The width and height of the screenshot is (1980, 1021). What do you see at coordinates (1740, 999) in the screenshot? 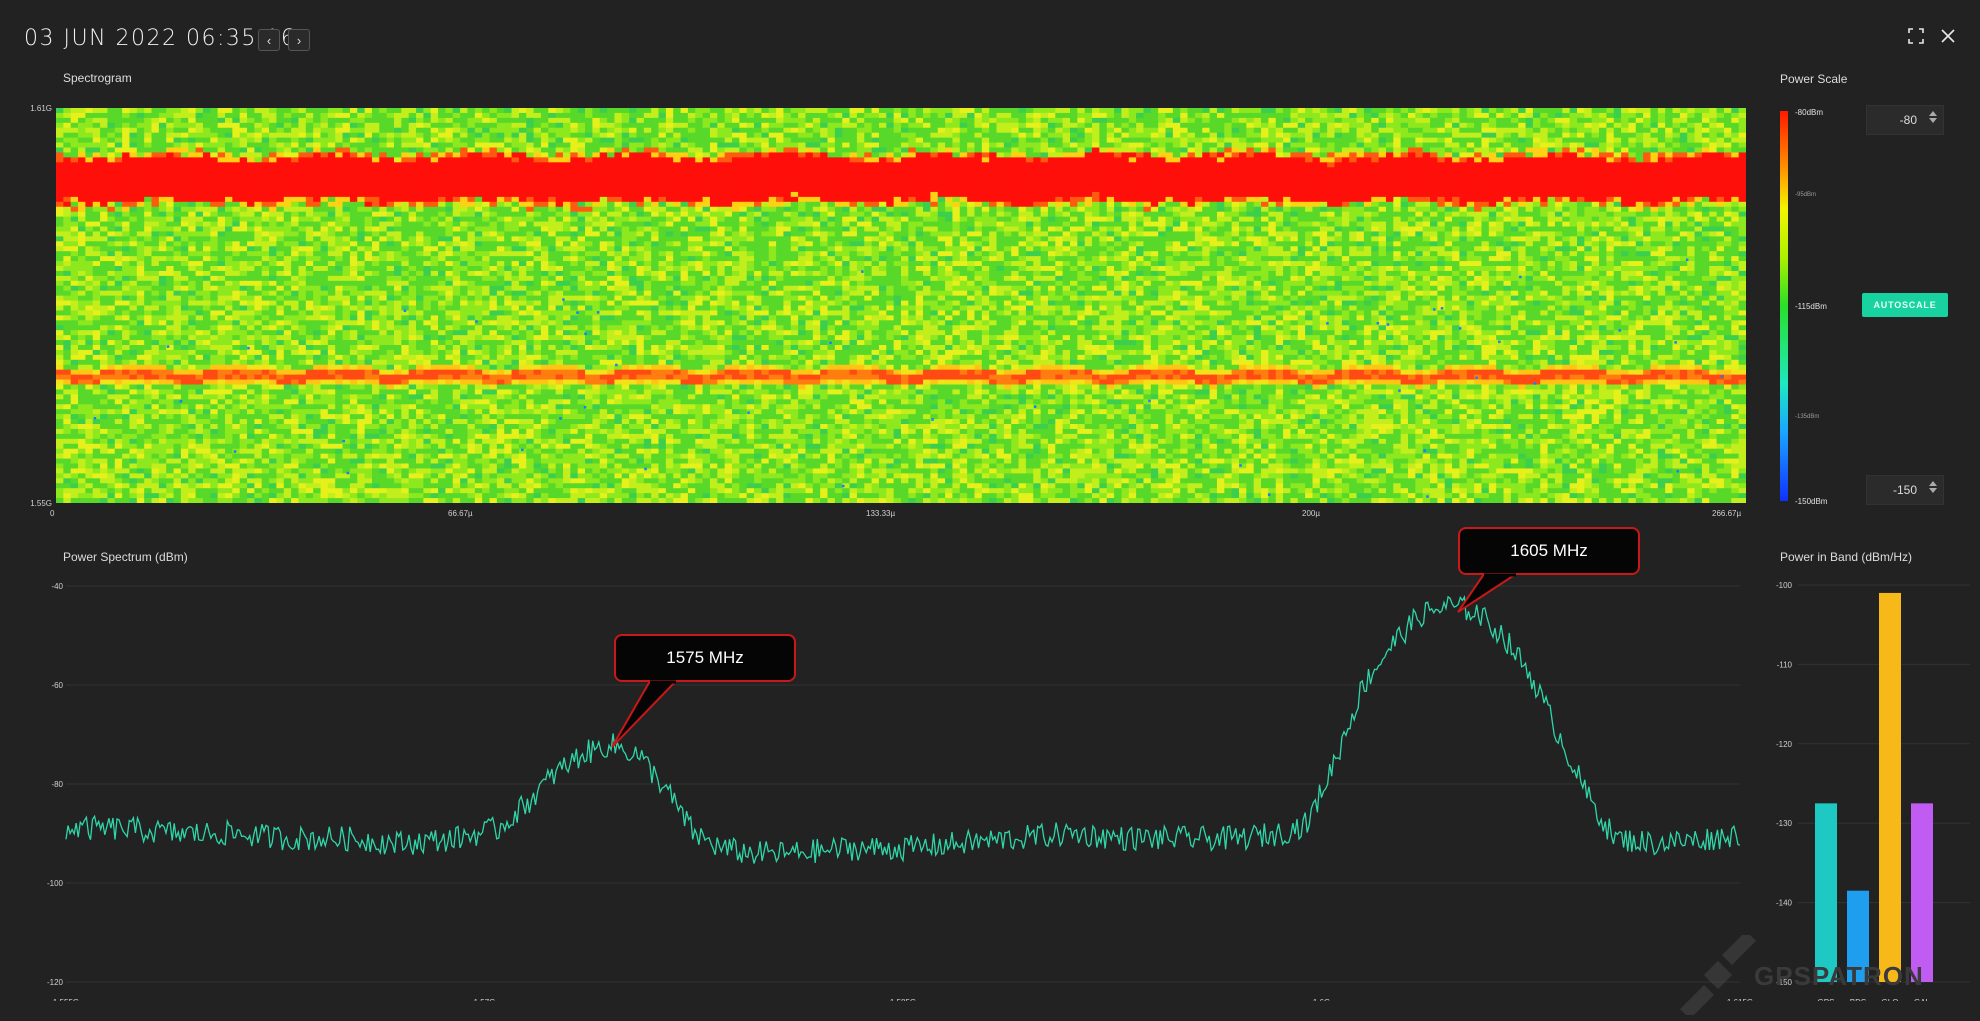
I see `x-tick-label: 1.615G` at bounding box center [1740, 999].